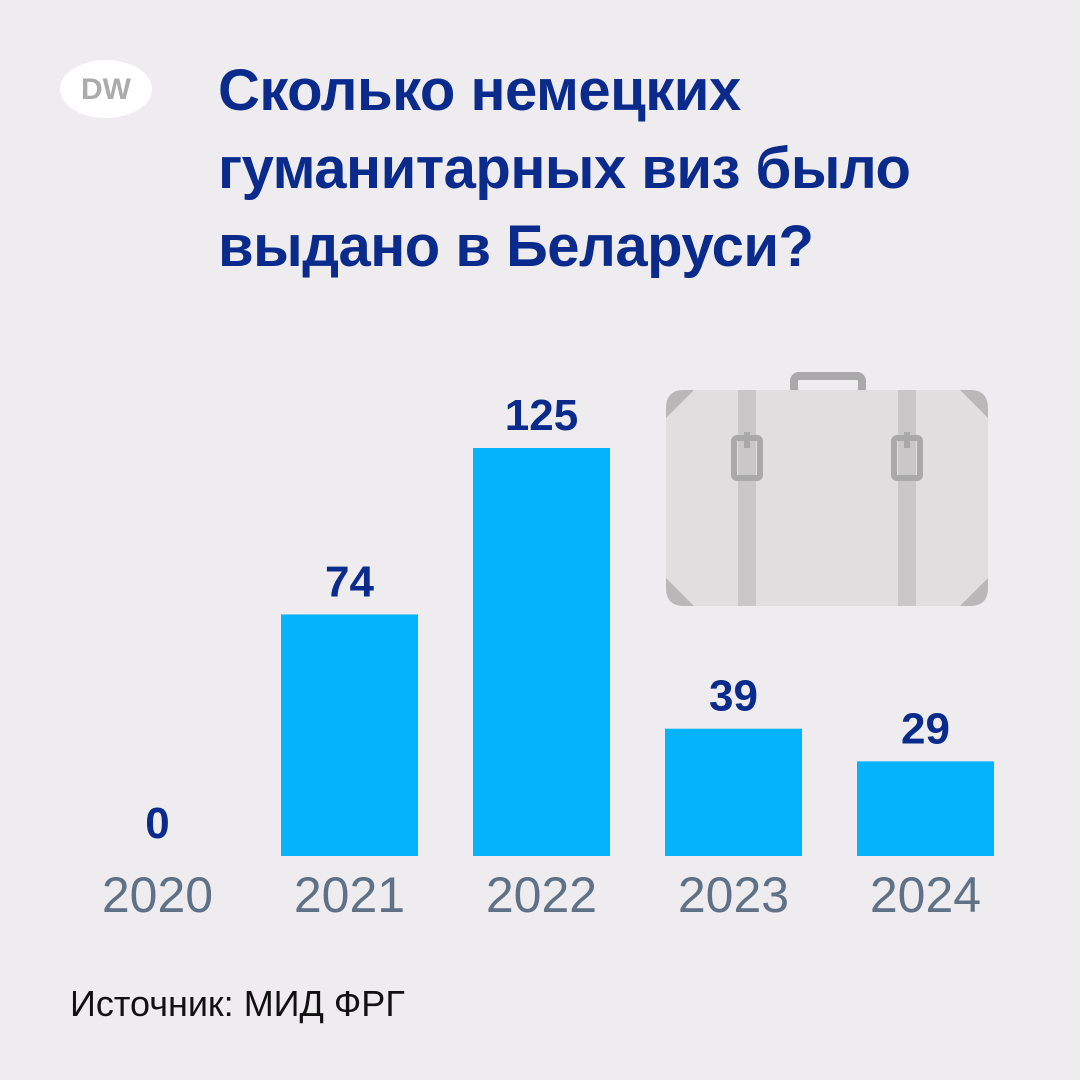  What do you see at coordinates (925, 728) in the screenshot?
I see `value-label-2024: 29` at bounding box center [925, 728].